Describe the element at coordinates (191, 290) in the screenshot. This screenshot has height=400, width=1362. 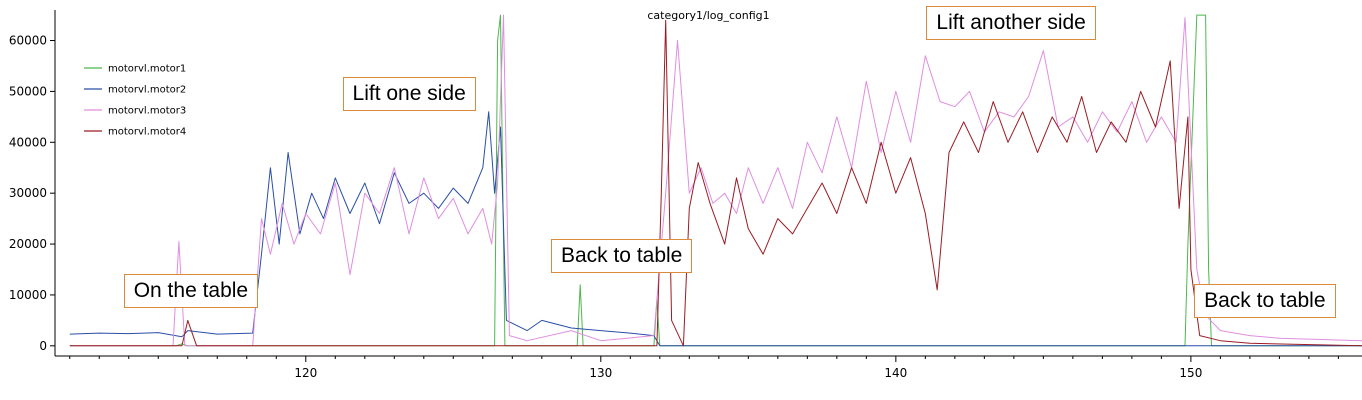
I see `annotation-label: On the table` at that location.